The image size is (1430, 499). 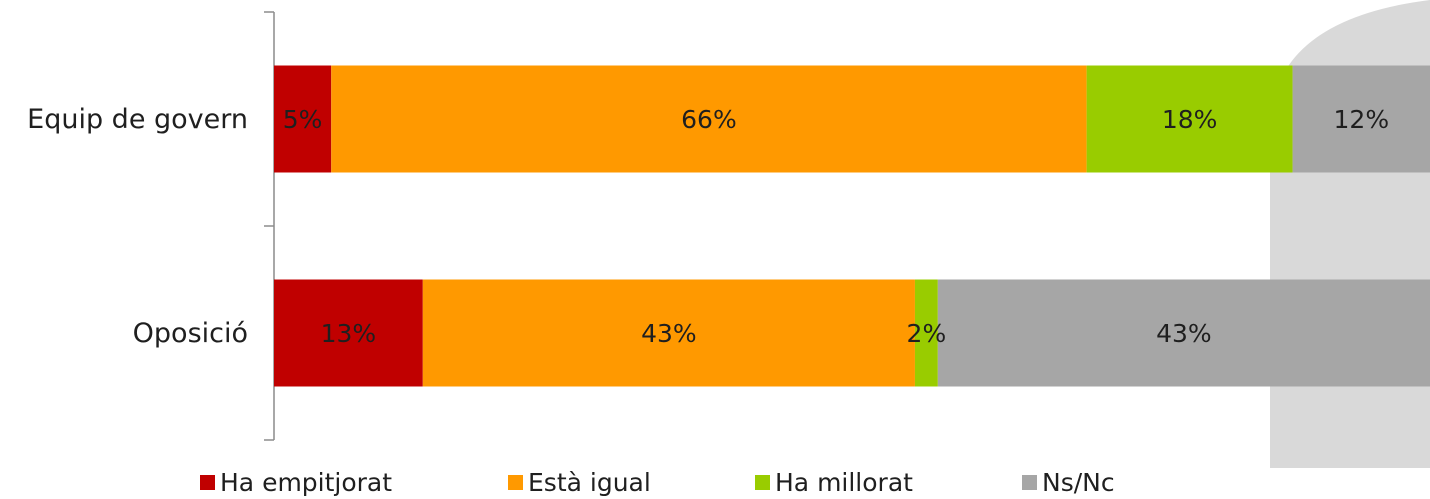 I want to click on data-label-oposicio-ns-nc: 43%, so click(x=1184, y=333).